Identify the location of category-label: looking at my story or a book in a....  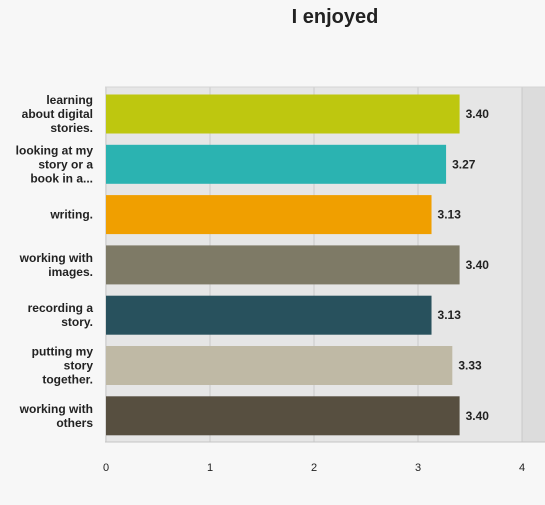
(55, 164).